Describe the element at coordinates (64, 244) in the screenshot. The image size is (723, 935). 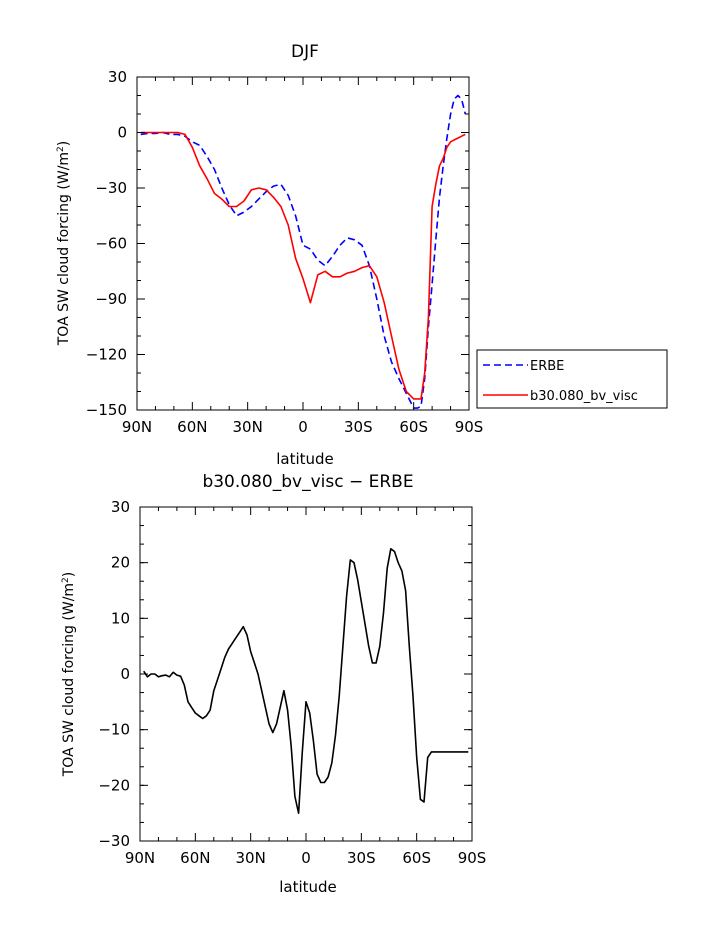
I see `chart-top-ylabel: TOA SW cloud forcing (W/m2)` at that location.